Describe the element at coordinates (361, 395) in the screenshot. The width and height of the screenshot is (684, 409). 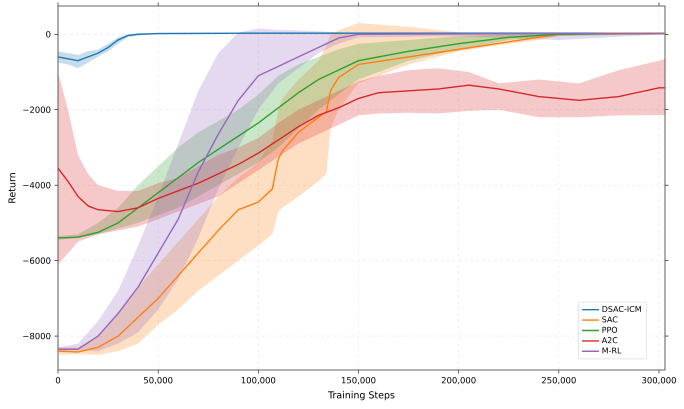
I see `x-axis-title: Training Steps` at that location.